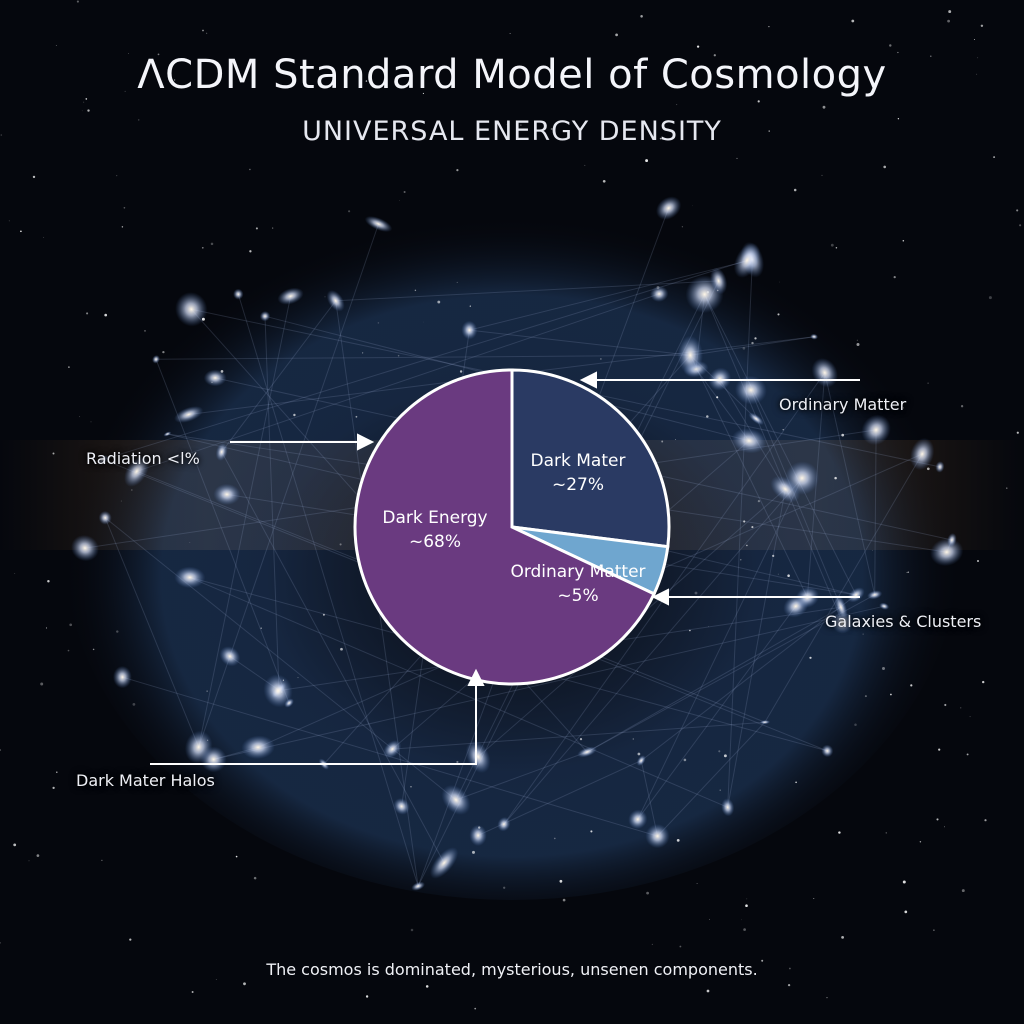 The image size is (1024, 1024). What do you see at coordinates (588, 380) in the screenshot?
I see `arrow-ordinary-matter-head` at bounding box center [588, 380].